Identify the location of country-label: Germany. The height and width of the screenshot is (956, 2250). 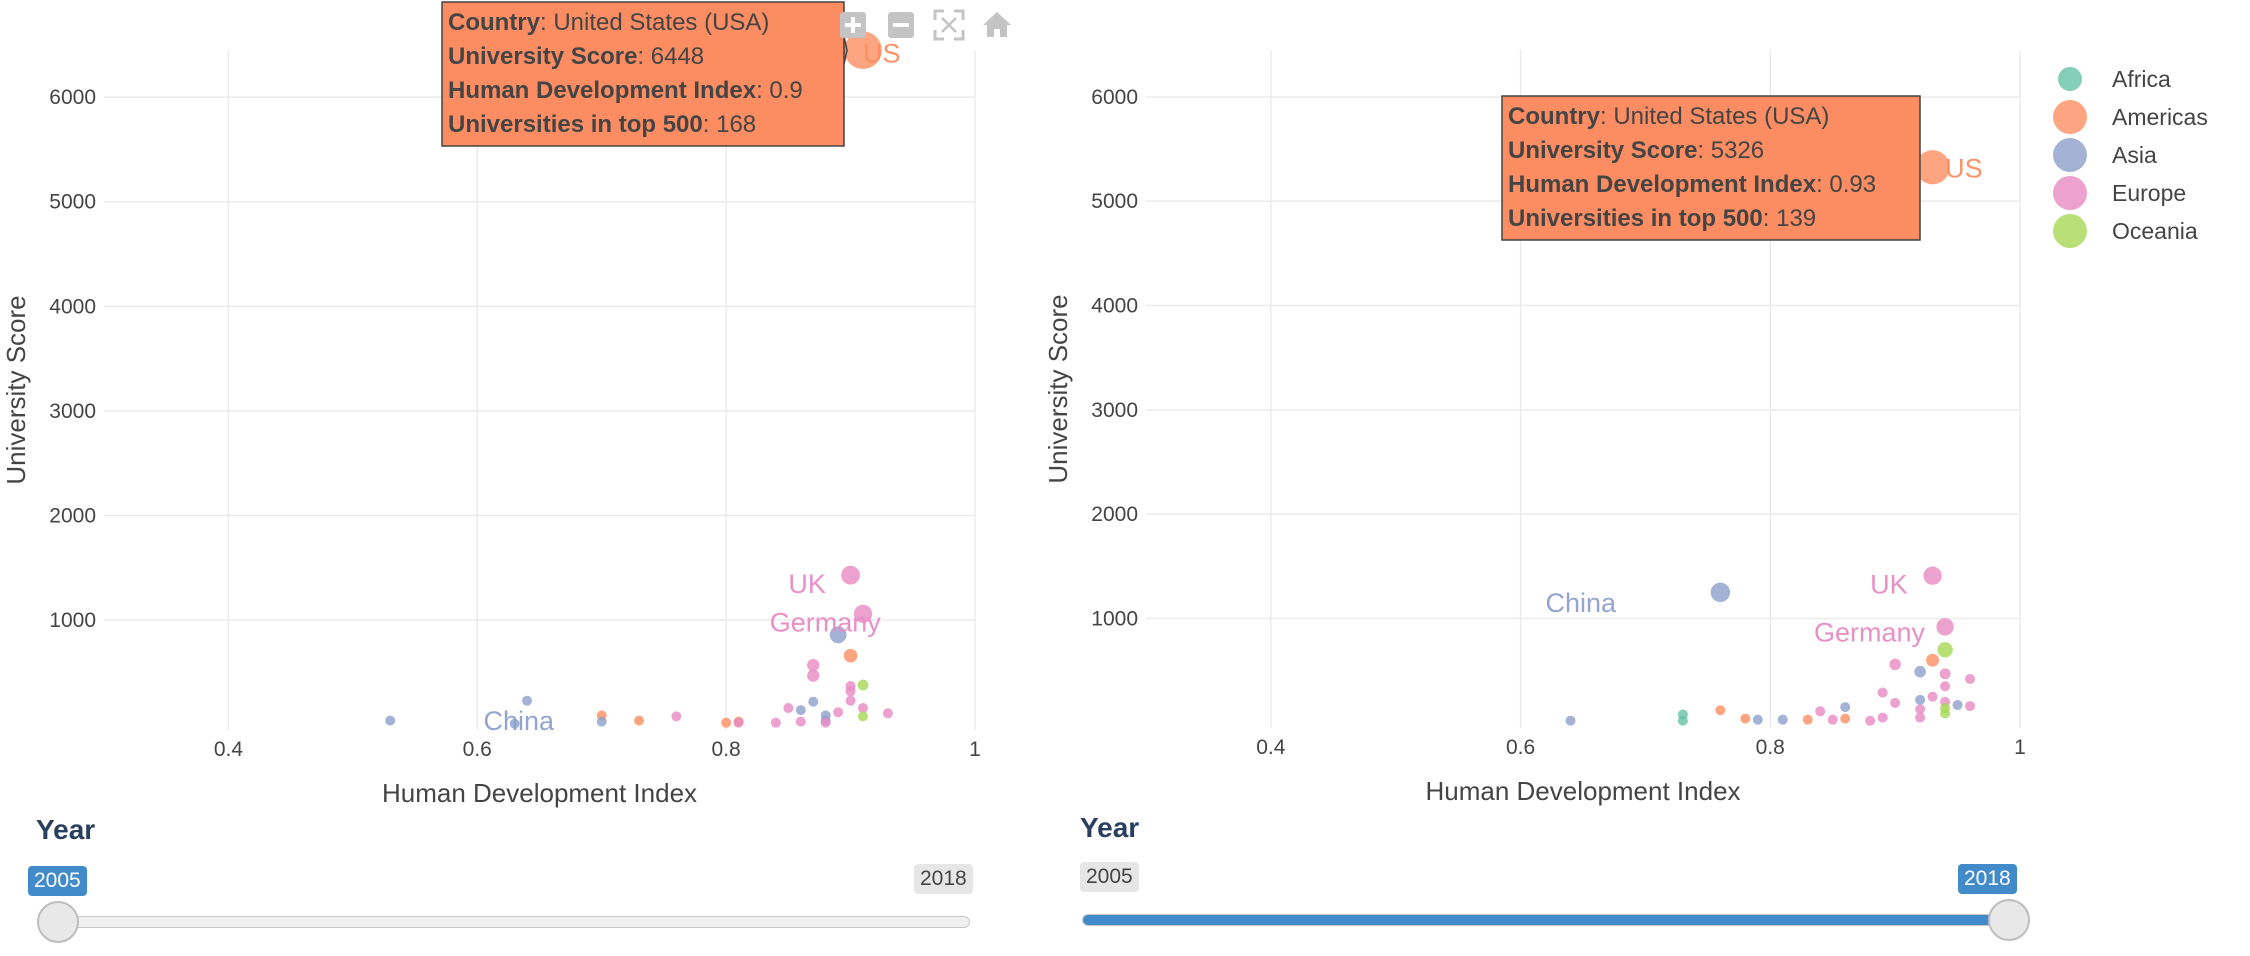
(1870, 632).